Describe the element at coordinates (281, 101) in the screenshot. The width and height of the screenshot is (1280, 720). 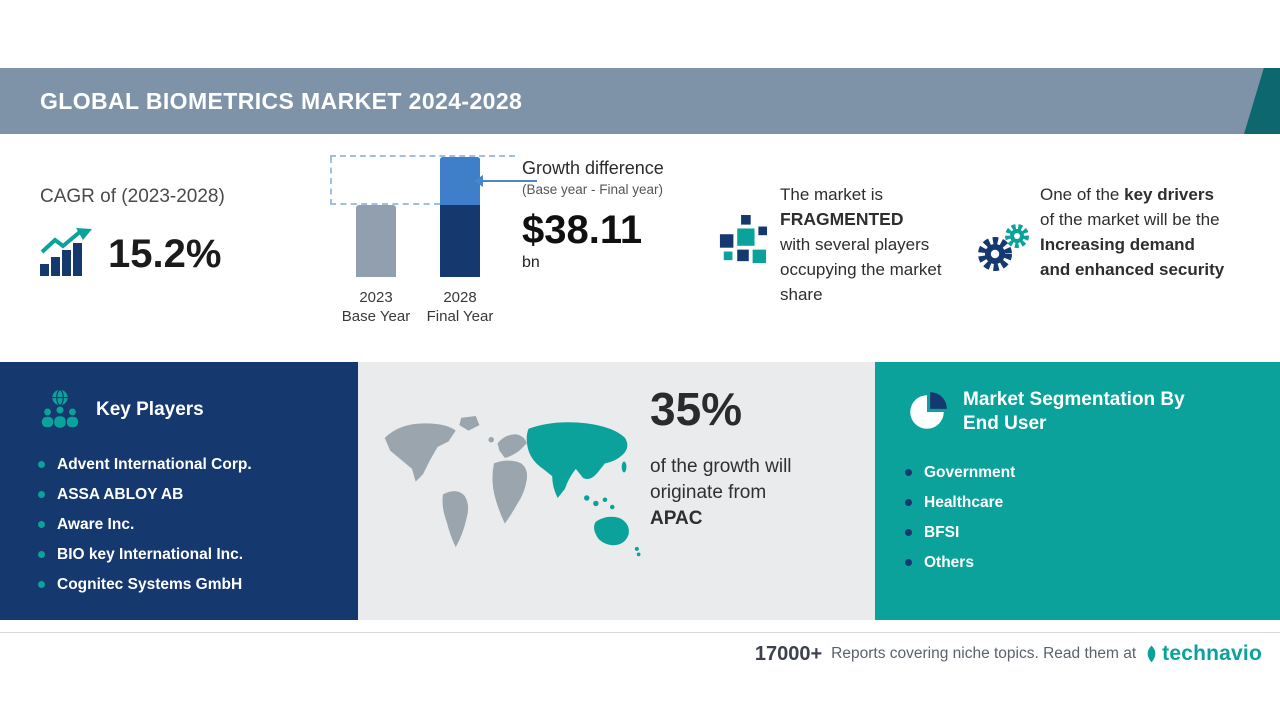
I see `page-title: GLOBAL BIOMETRICS MARKET 2024-2028` at that location.